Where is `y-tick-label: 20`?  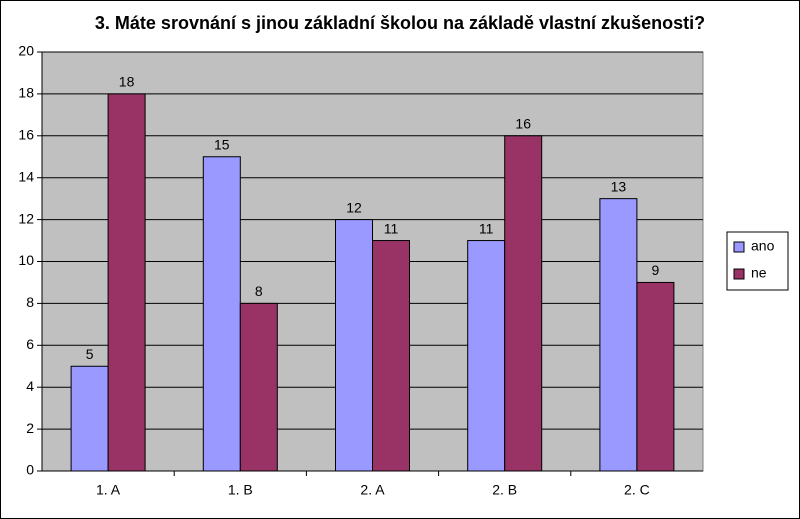
y-tick-label: 20 is located at coordinates (26, 51).